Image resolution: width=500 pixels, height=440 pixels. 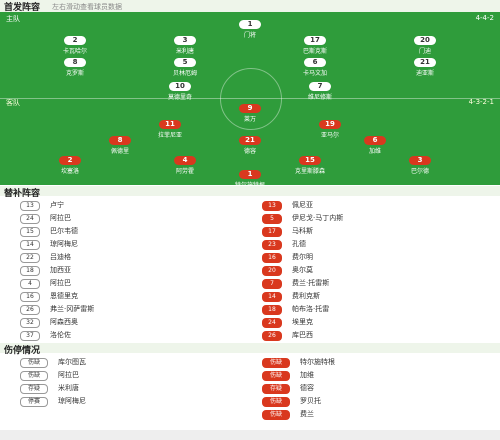 I want to click on player-number: 1, so click(x=250, y=24).